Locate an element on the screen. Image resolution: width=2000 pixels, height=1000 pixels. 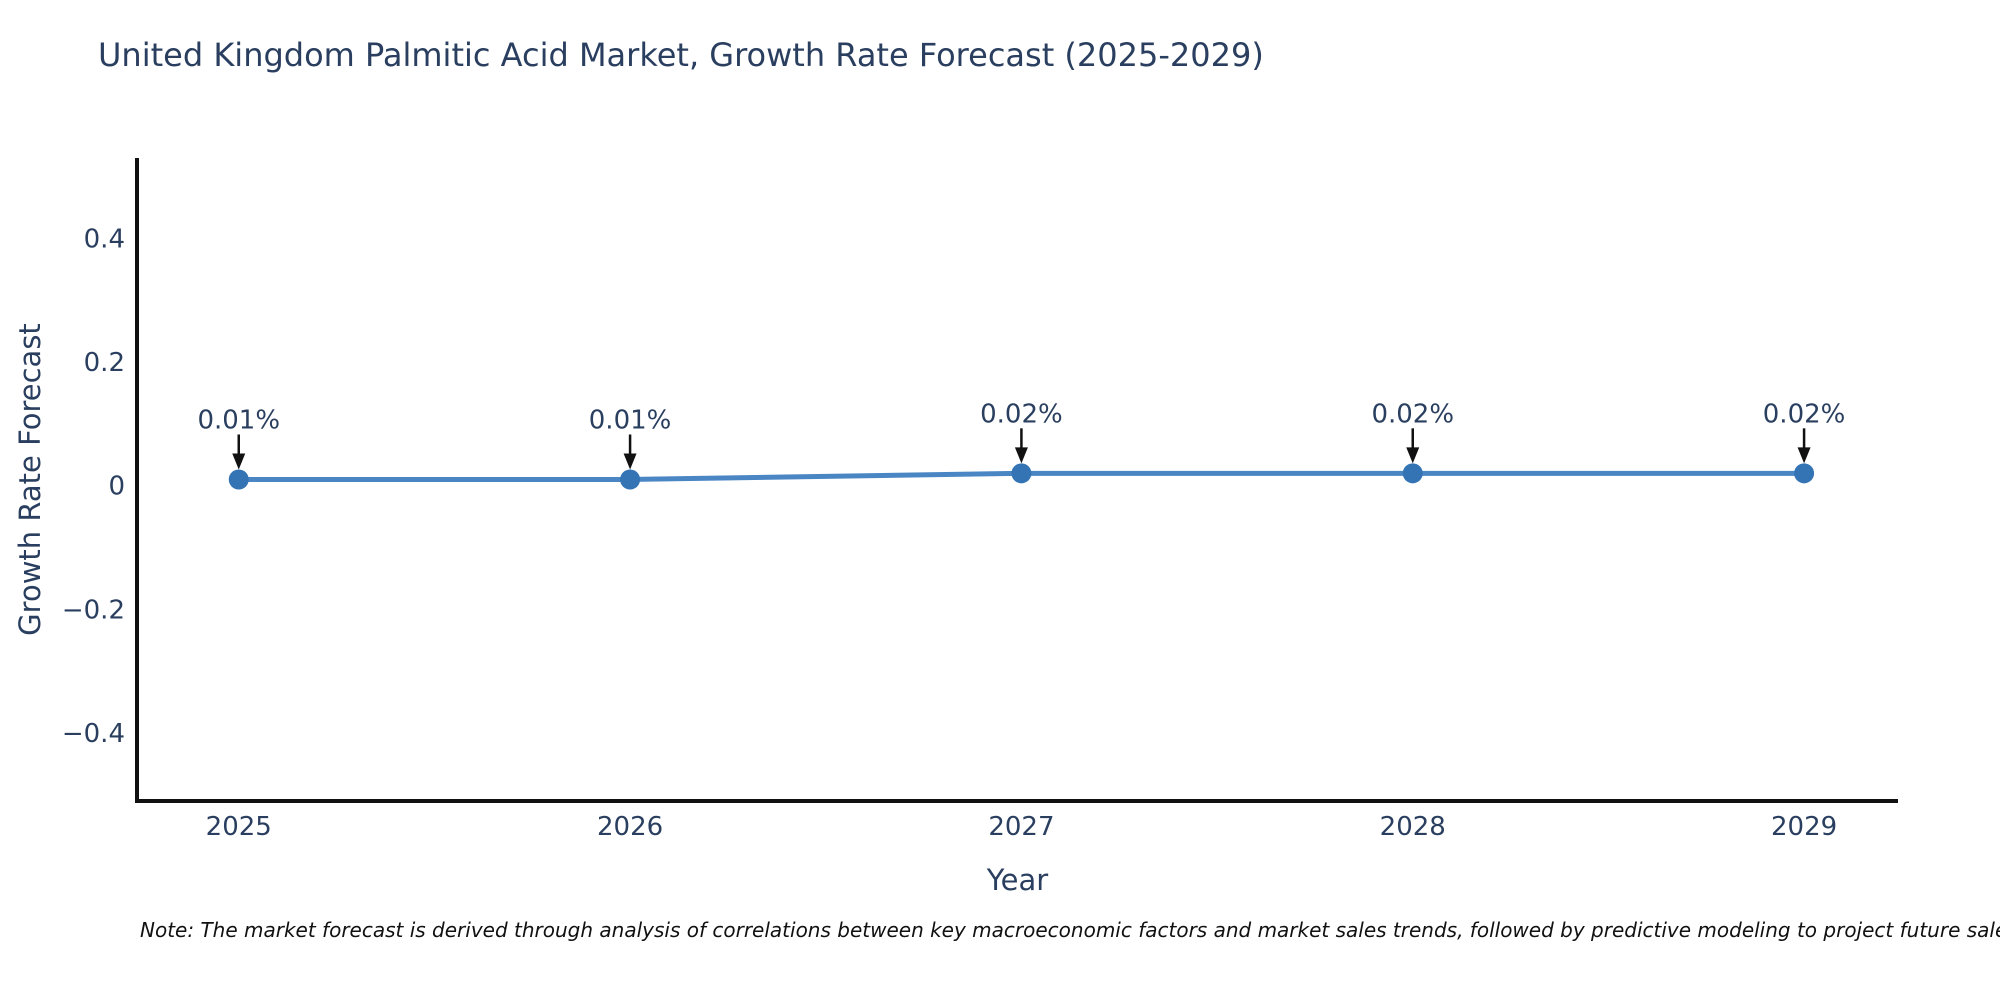
y-tick-label: 0.4 is located at coordinates (104, 239).